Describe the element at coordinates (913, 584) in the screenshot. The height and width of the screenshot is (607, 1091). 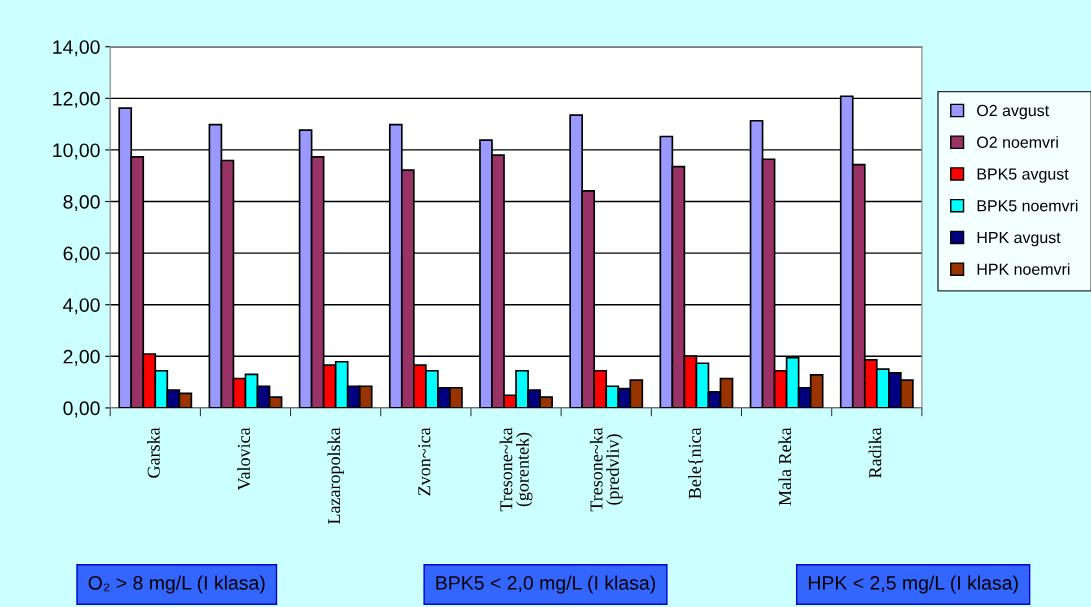
I see `text: HPK < 2,5 mg/L (I klasa)` at that location.